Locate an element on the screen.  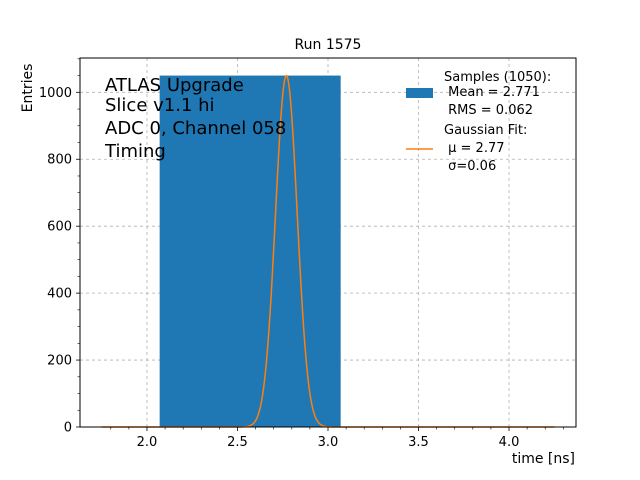
legend-histogram-line-3: RMS = 0.062 is located at coordinates (488, 110).